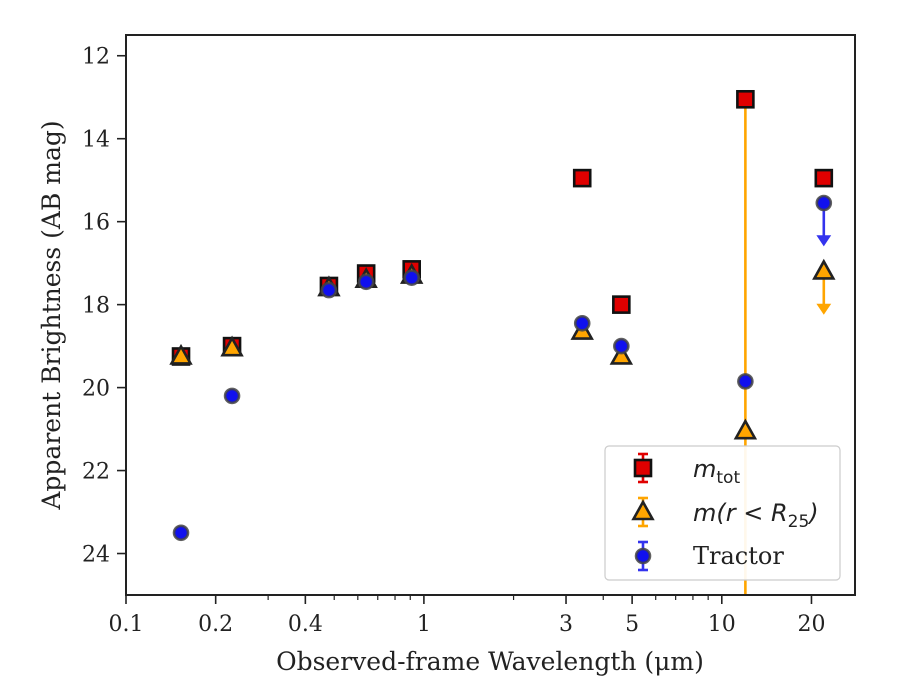 This screenshot has width=900, height=700. What do you see at coordinates (643, 510) in the screenshot?
I see `legend-marker-mr25` at bounding box center [643, 510].